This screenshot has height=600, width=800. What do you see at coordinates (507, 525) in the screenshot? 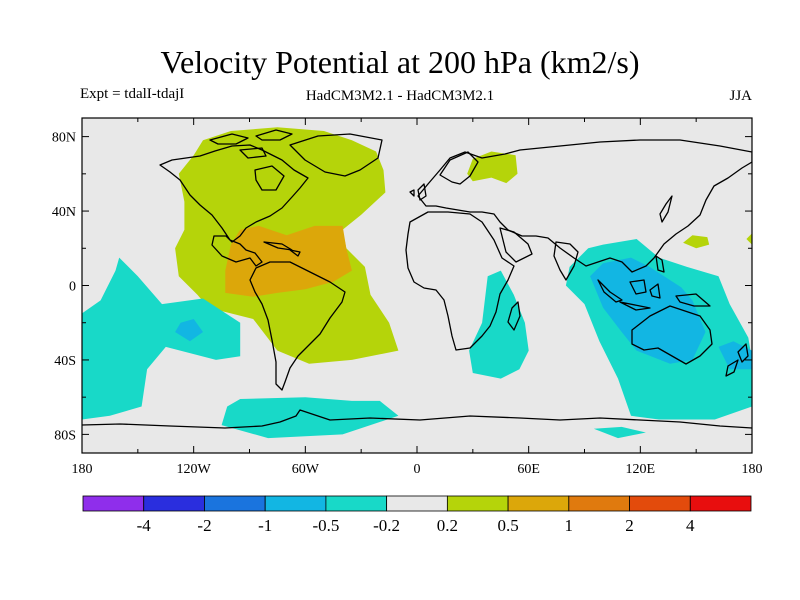
I see `colorbar-label-6: 0.5` at bounding box center [507, 525].